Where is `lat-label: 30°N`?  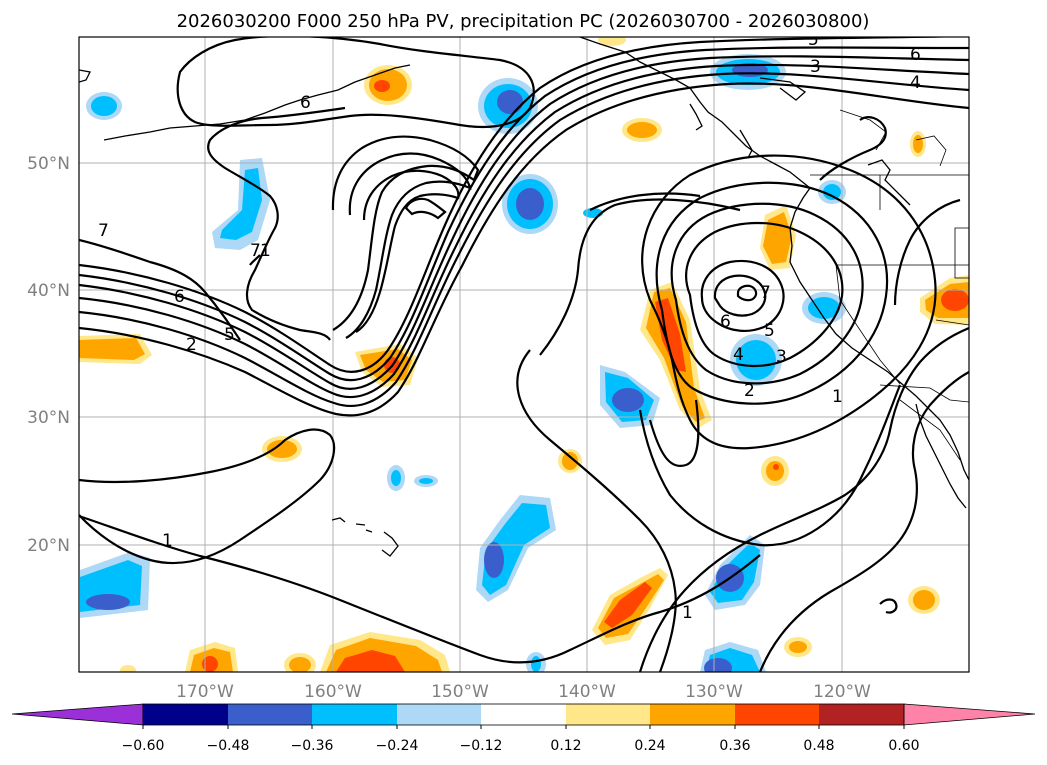
lat-label: 30°N is located at coordinates (48, 418).